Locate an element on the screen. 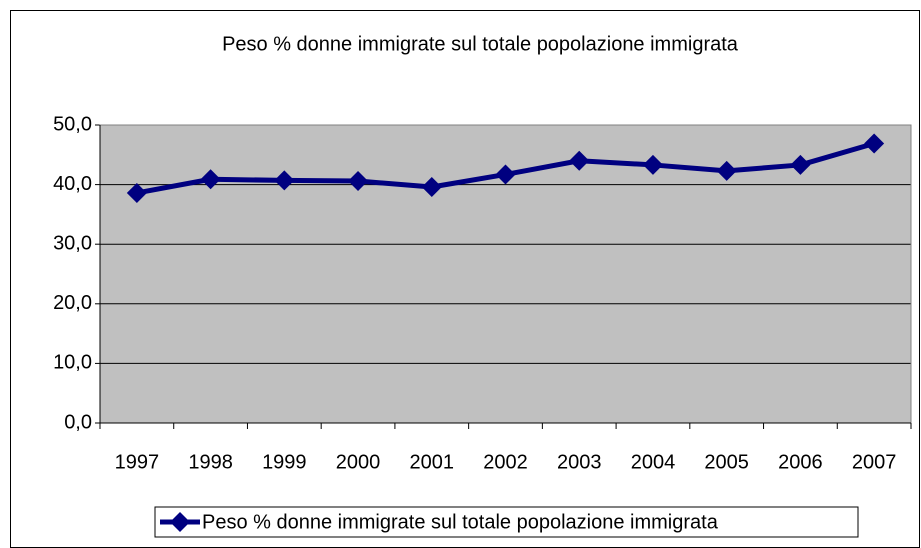 This screenshot has width=921, height=548. x-tick-label: 1999 is located at coordinates (284, 462).